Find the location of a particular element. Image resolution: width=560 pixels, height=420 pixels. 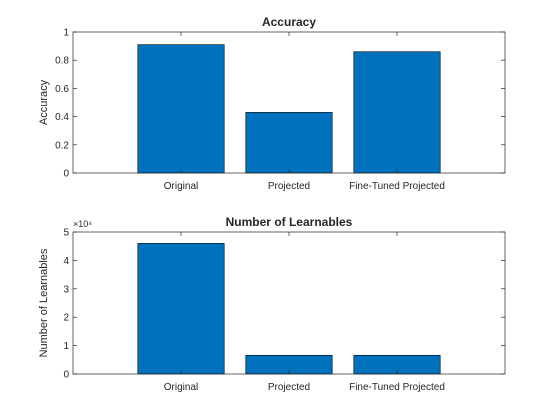

y-tick-label: 4 is located at coordinates (66, 261).